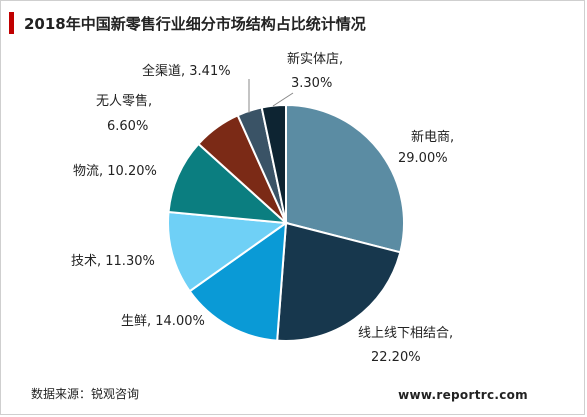 The image size is (587, 417). What do you see at coordinates (186, 71) in the screenshot?
I see `slice-label-6-0: 全渠道, 3.41%` at bounding box center [186, 71].